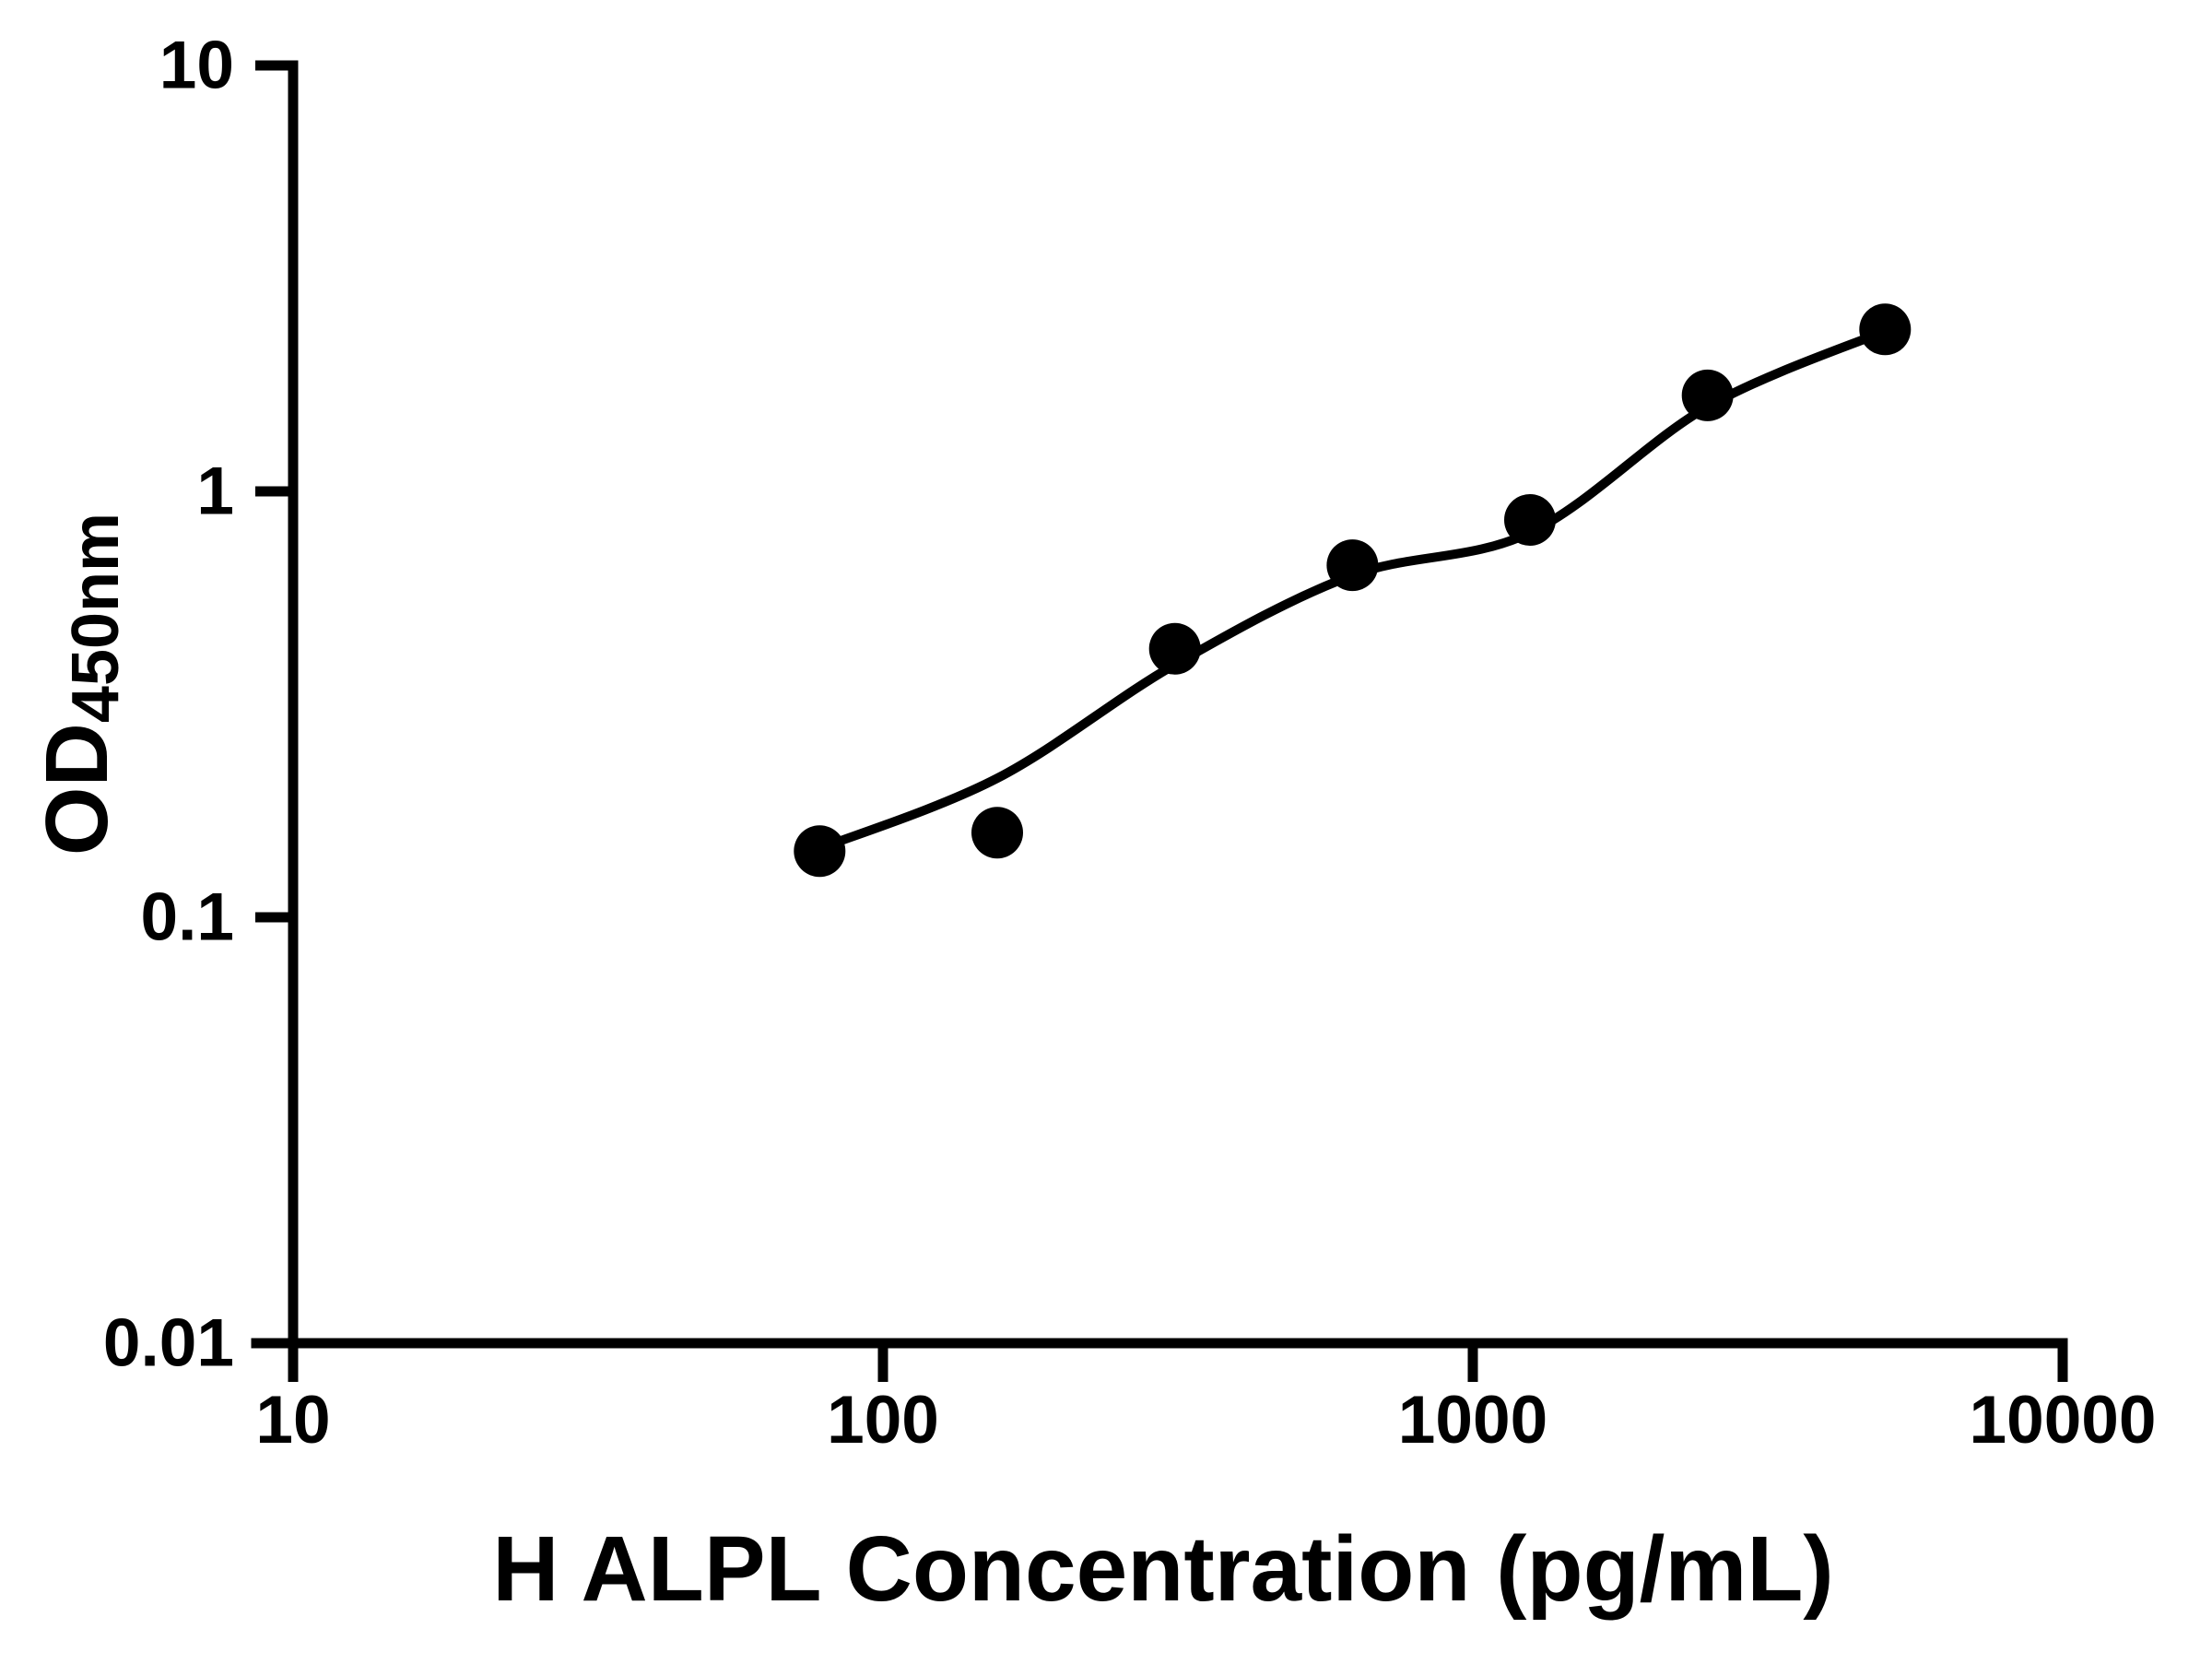  I want to click on data-point-312.5, so click(1174, 648).